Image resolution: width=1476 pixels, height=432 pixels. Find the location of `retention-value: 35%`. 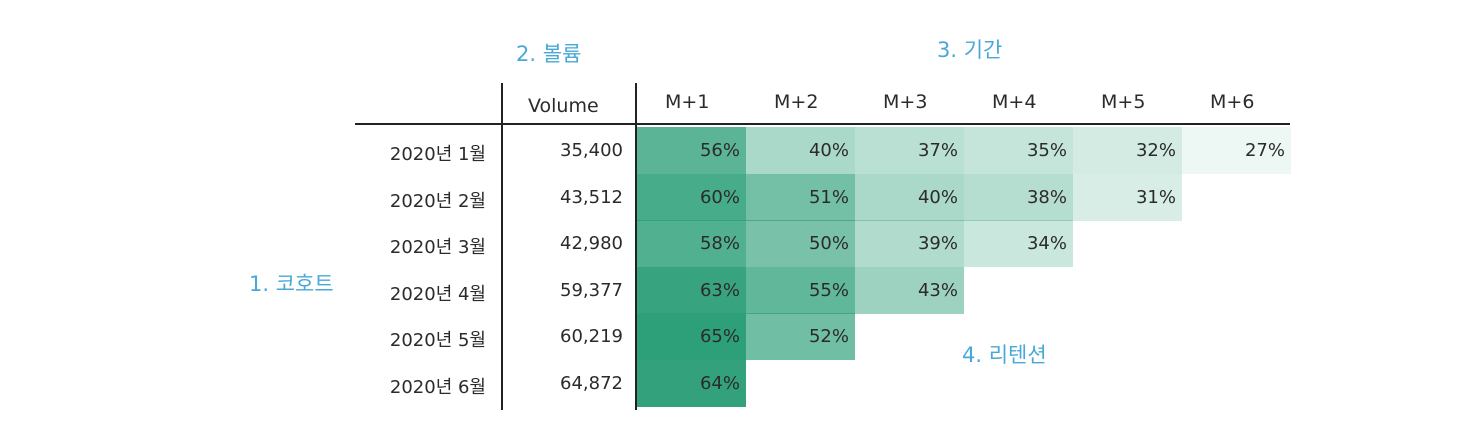

retention-value: 35% is located at coordinates (1046, 150).